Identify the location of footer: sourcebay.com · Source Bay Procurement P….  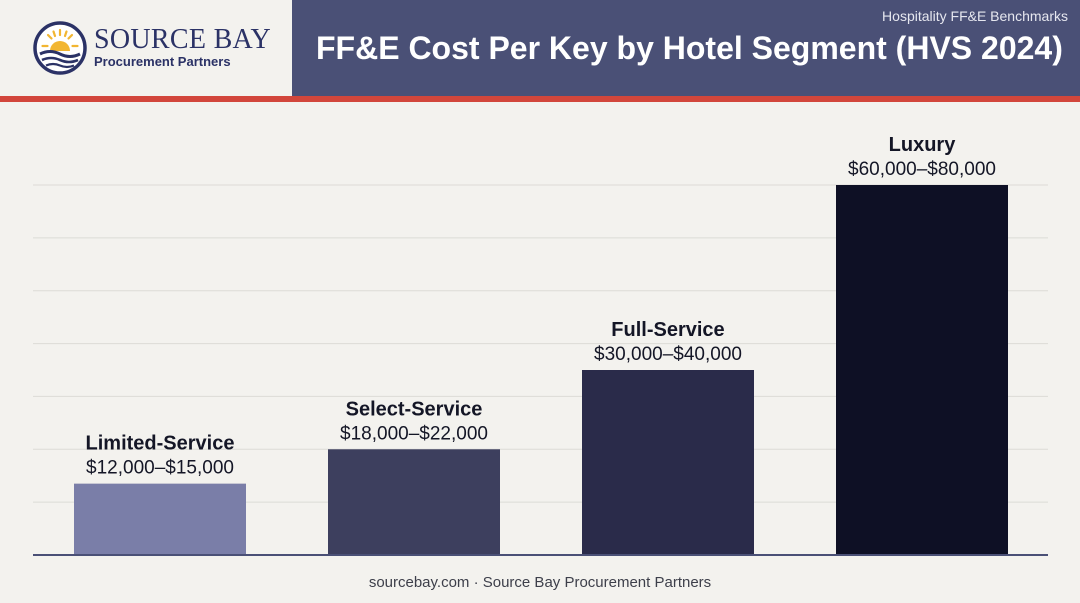
(540, 582).